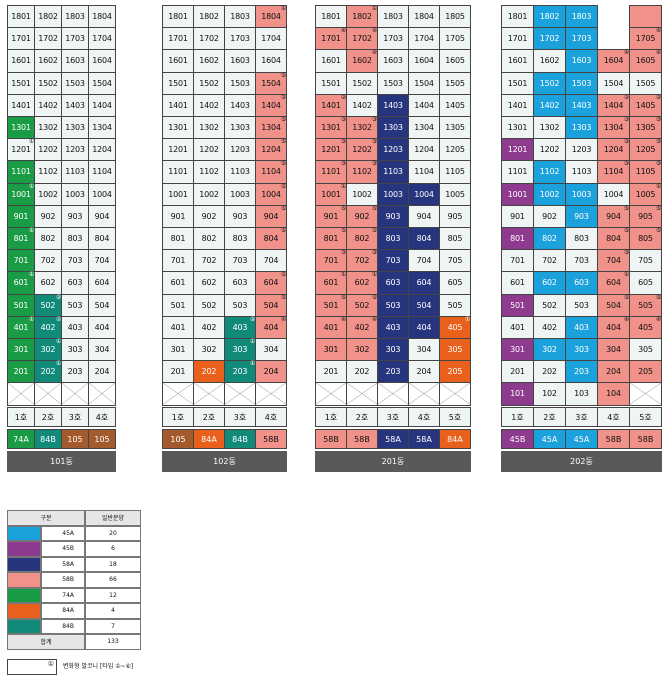  What do you see at coordinates (102, 150) in the screenshot?
I see `unit-cell: 1204` at bounding box center [102, 150].